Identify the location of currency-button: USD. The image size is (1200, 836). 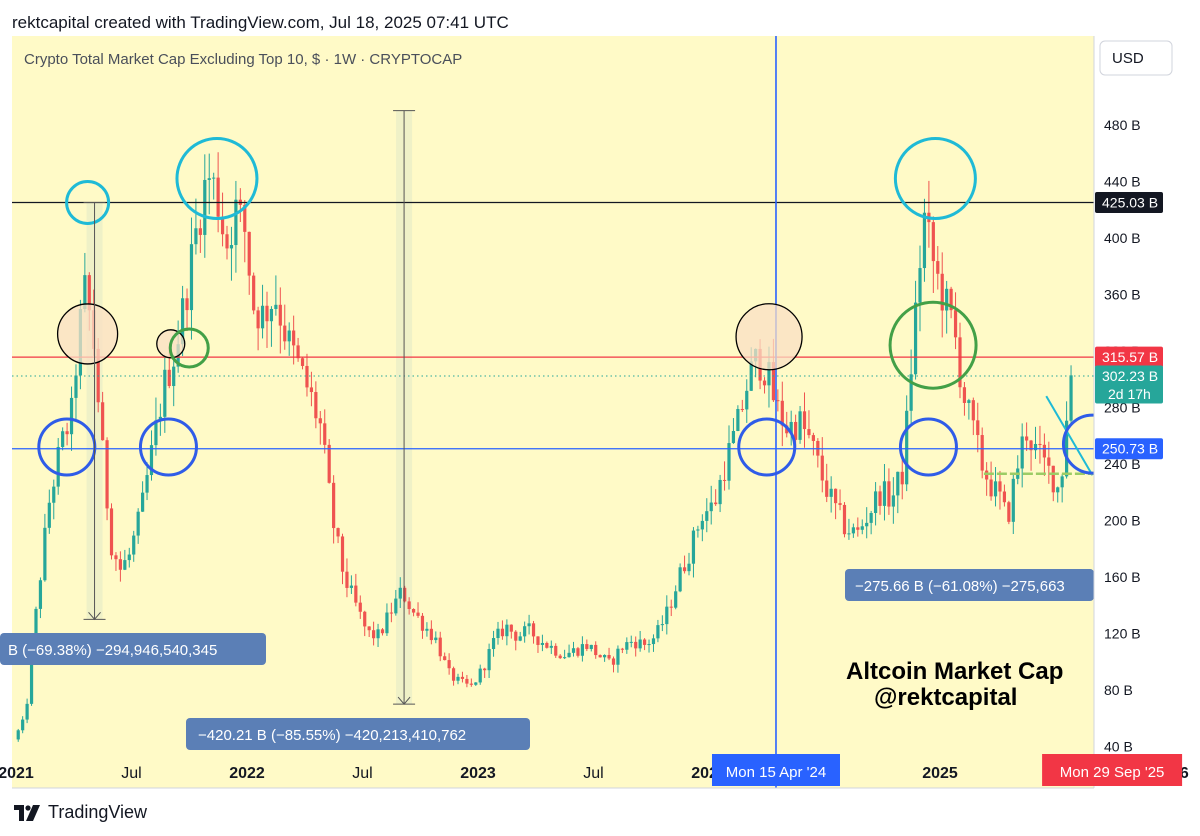
(1136, 58).